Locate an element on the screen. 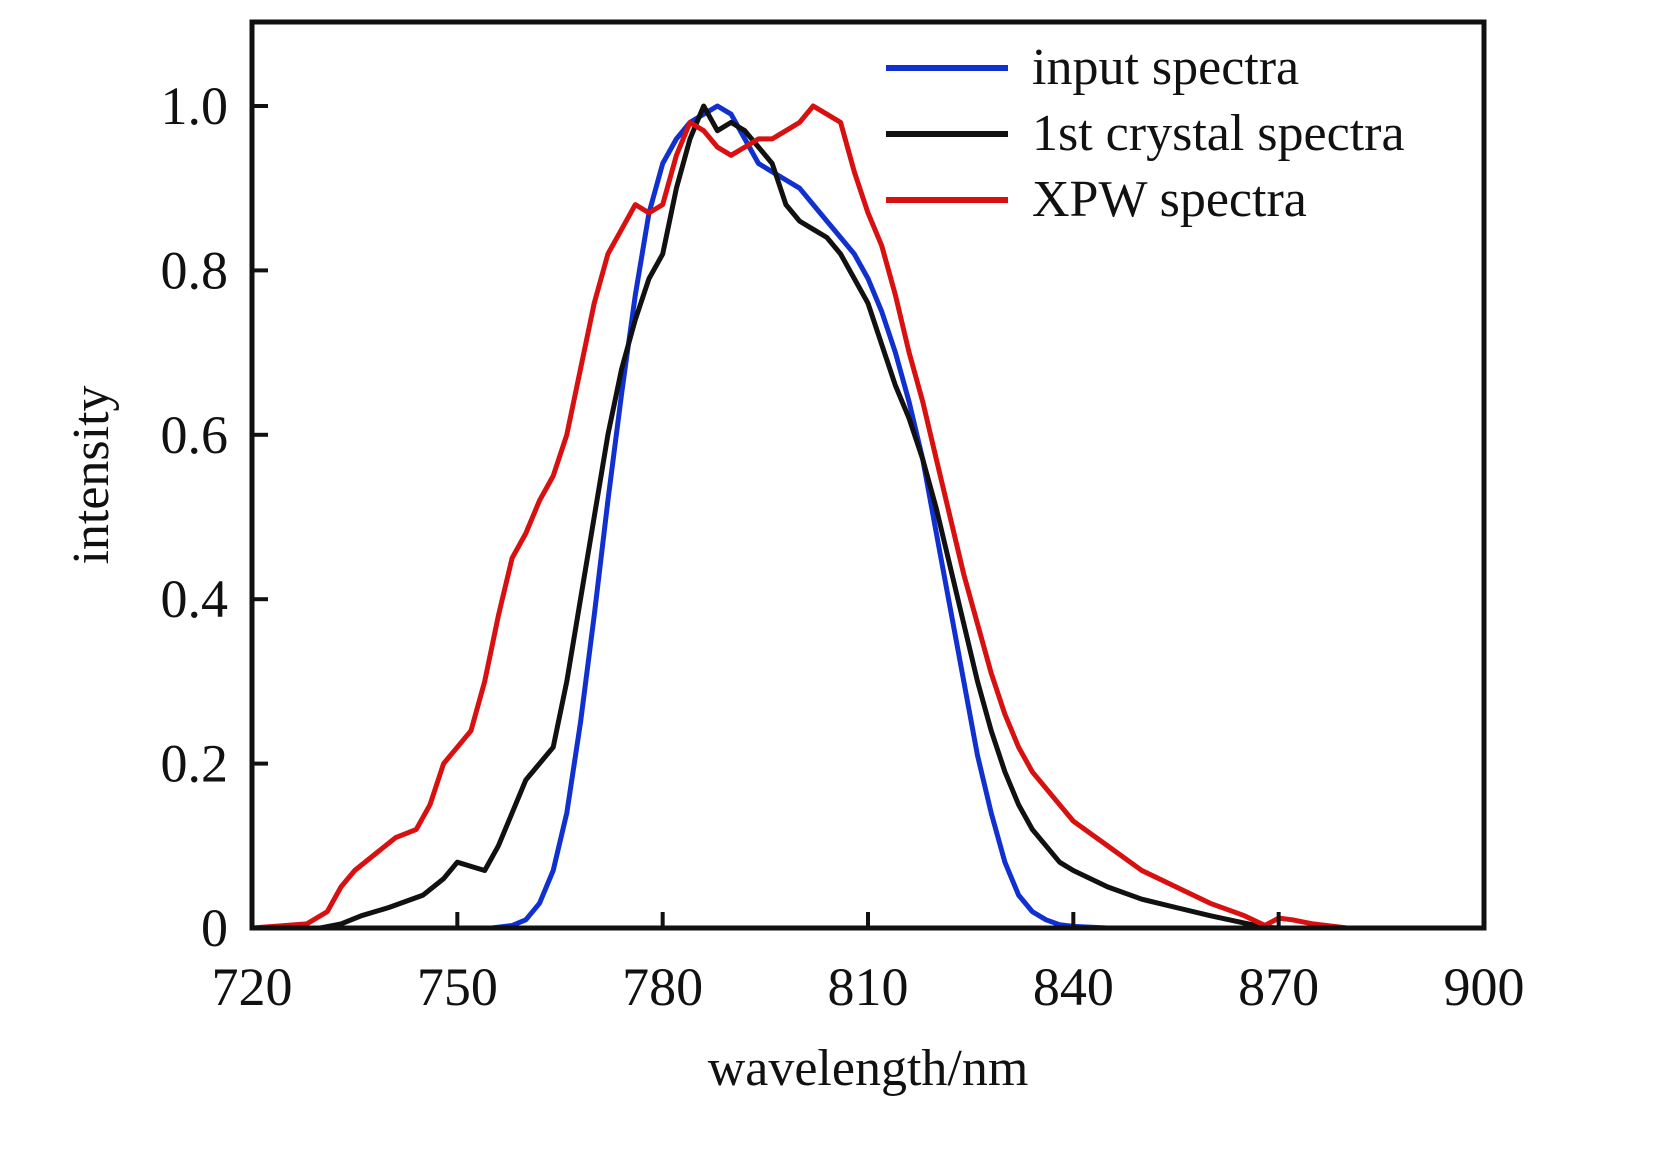 Image resolution: width=1654 pixels, height=1162 pixels. x-tick-label: 840 is located at coordinates (1073, 987).